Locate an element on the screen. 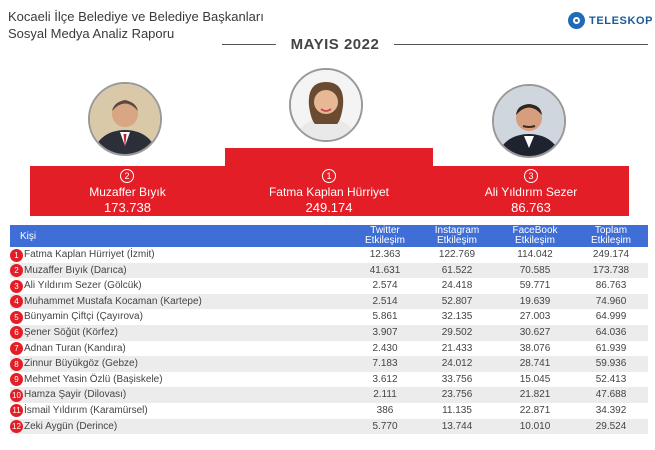 The height and width of the screenshot is (450, 655). report-title-line2: Sosyal Medya Analiz Raporu is located at coordinates (91, 33).